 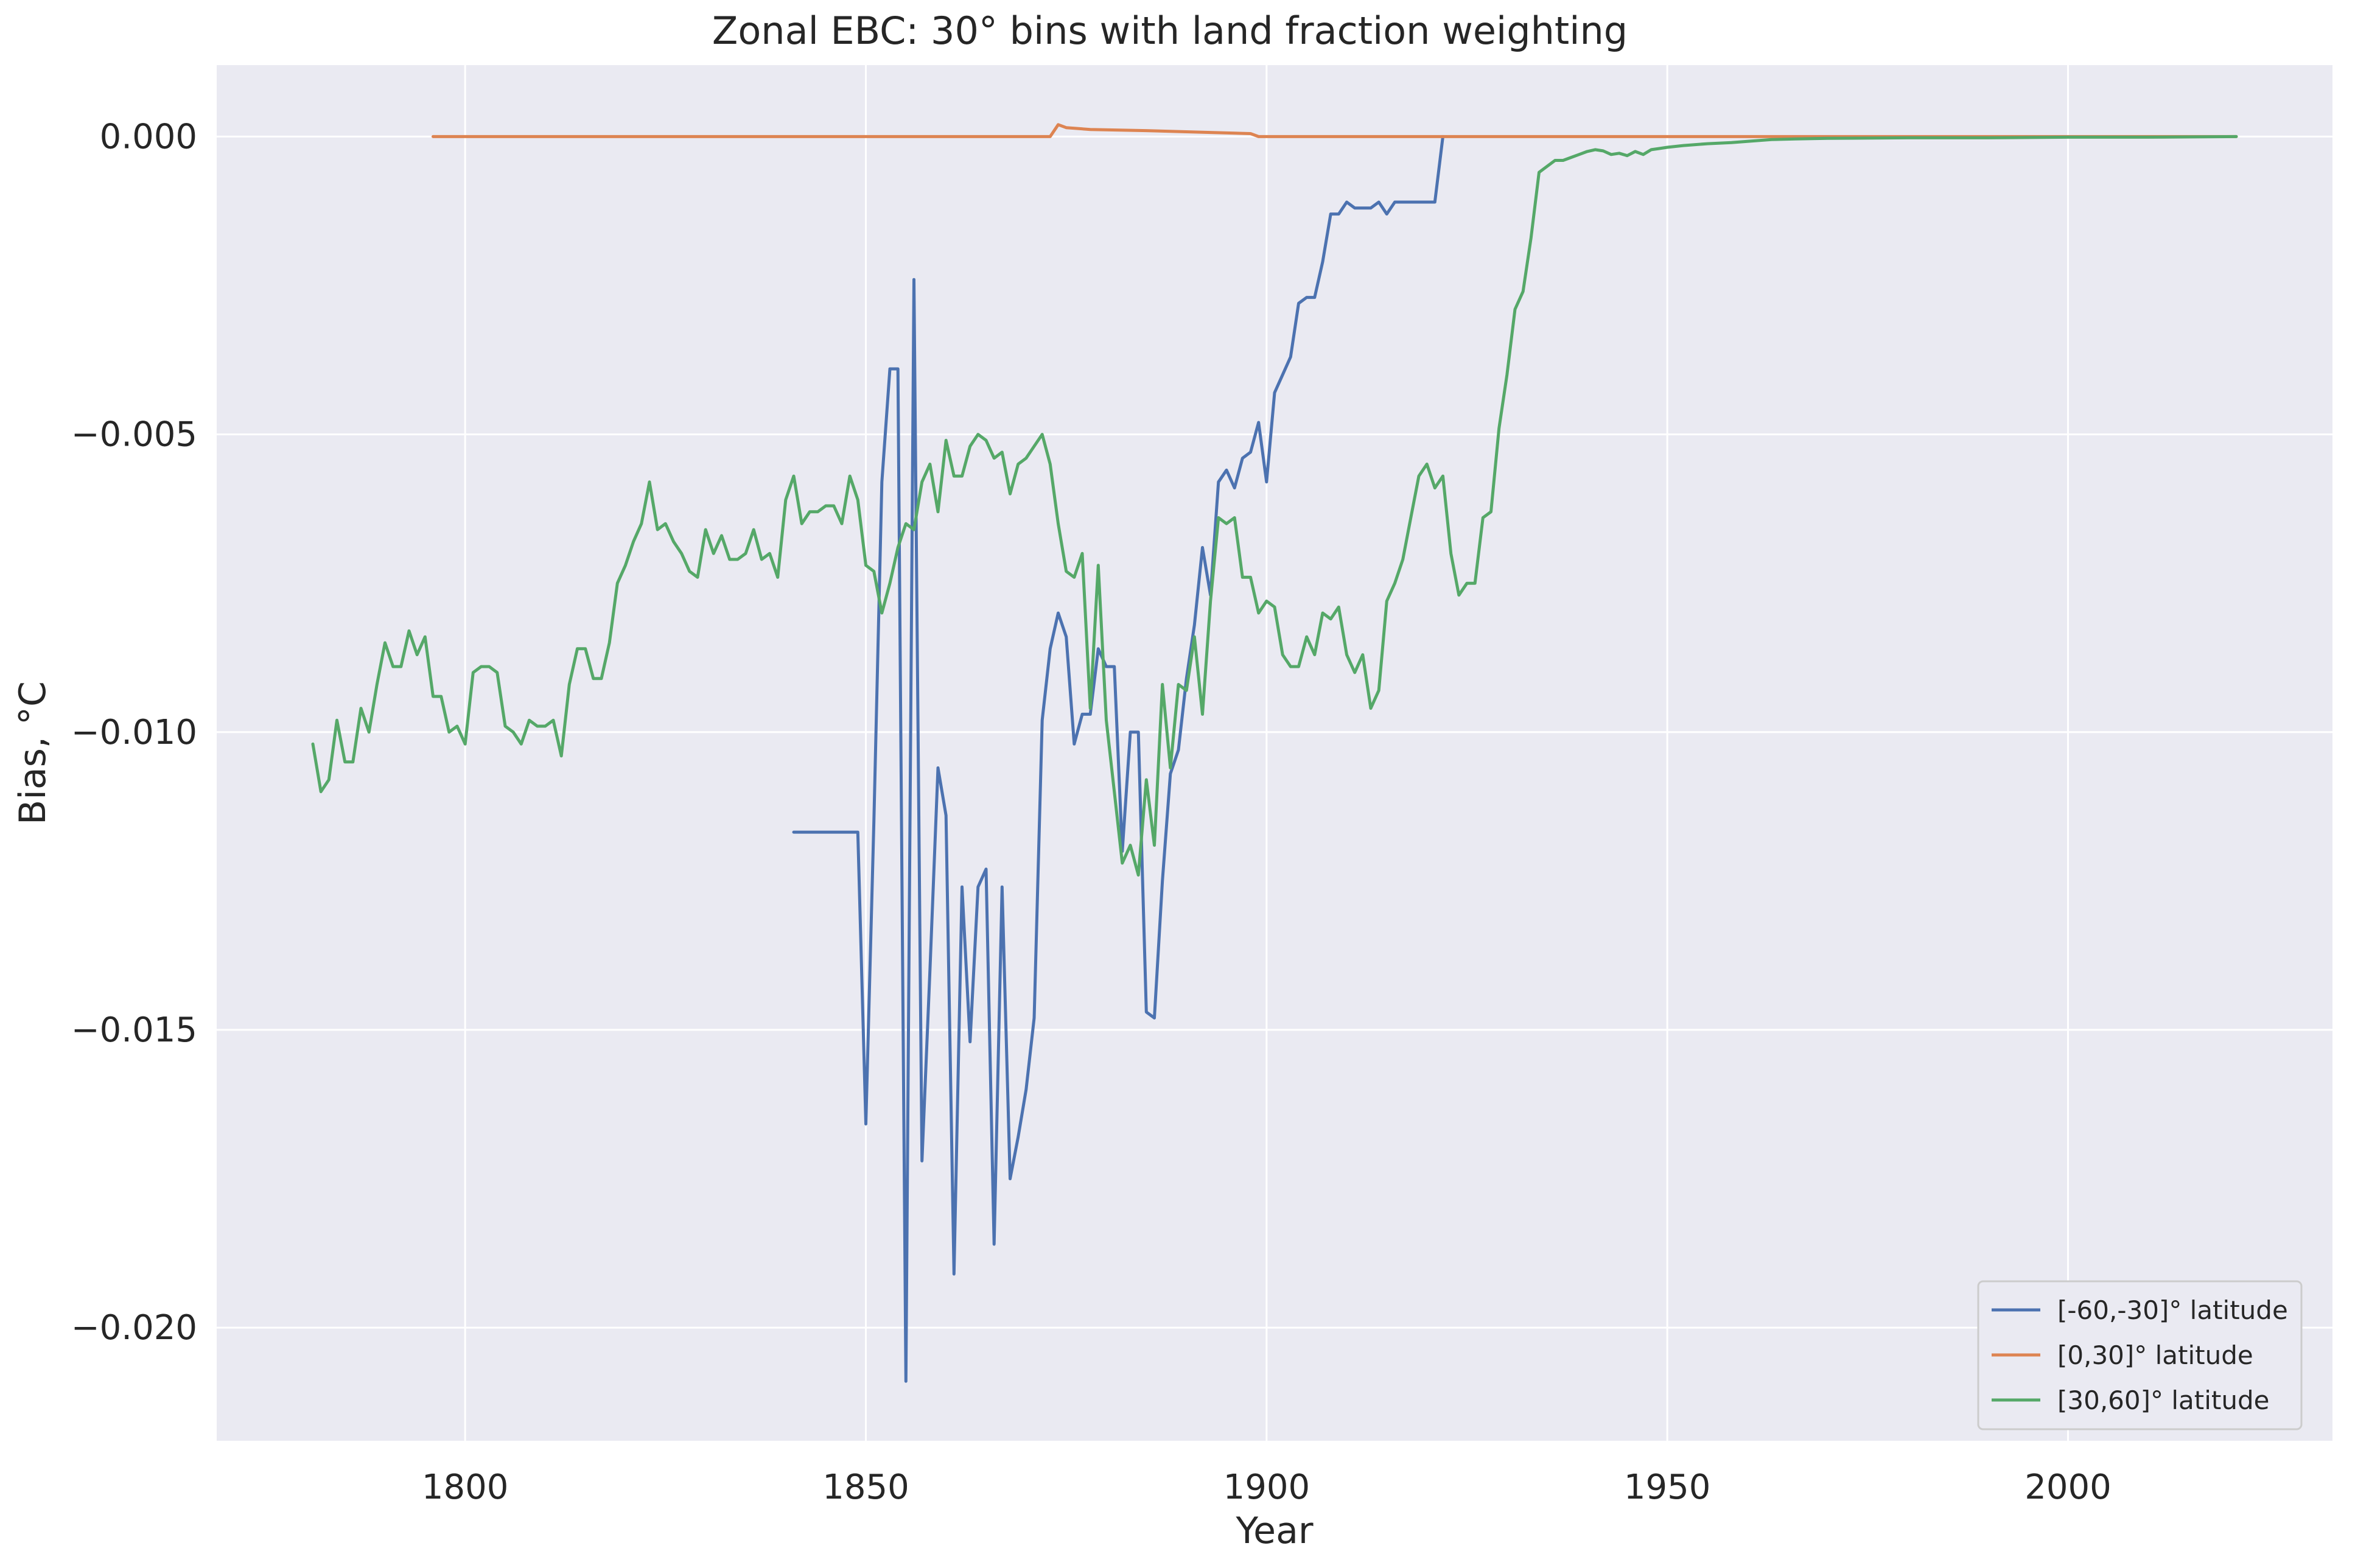 What do you see at coordinates (134, 1328) in the screenshot?
I see `y-tick-label: −0.020` at bounding box center [134, 1328].